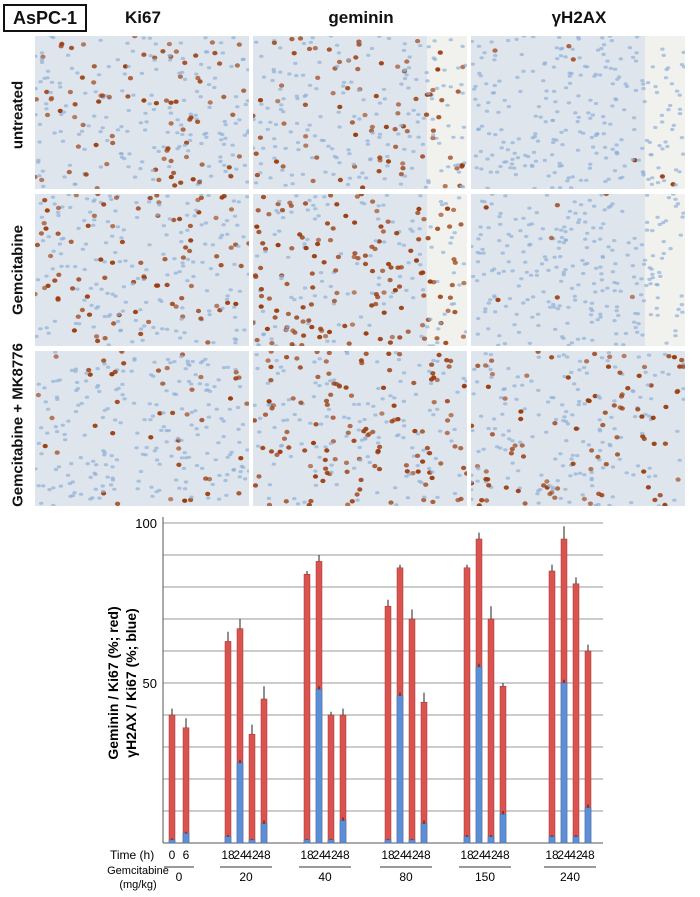  What do you see at coordinates (179, 877) in the screenshot?
I see `x-tick-dose: 0` at bounding box center [179, 877].